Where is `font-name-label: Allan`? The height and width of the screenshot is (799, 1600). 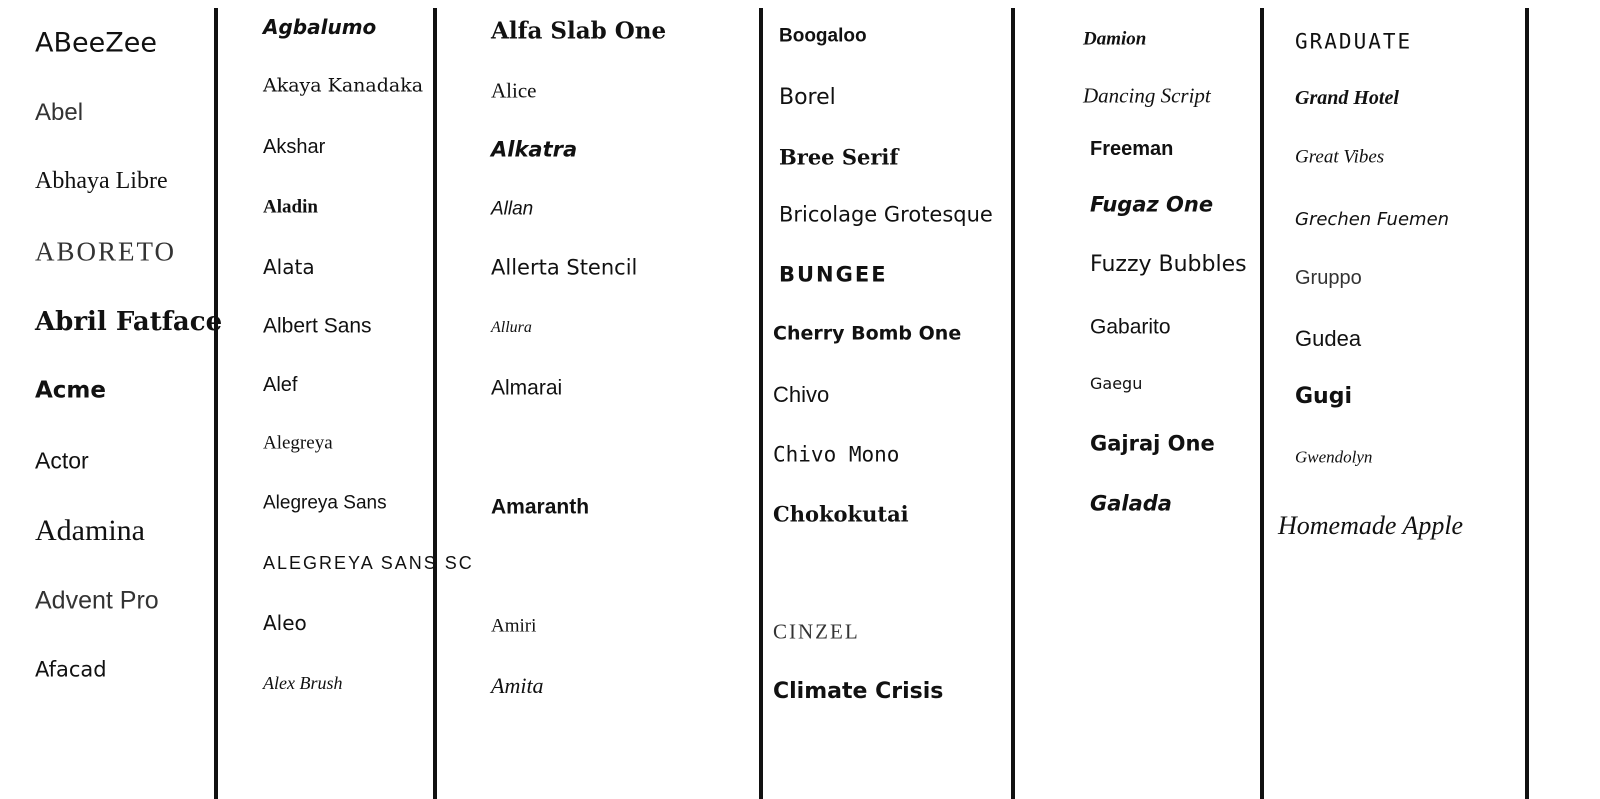 font-name-label: Allan is located at coordinates (512, 209).